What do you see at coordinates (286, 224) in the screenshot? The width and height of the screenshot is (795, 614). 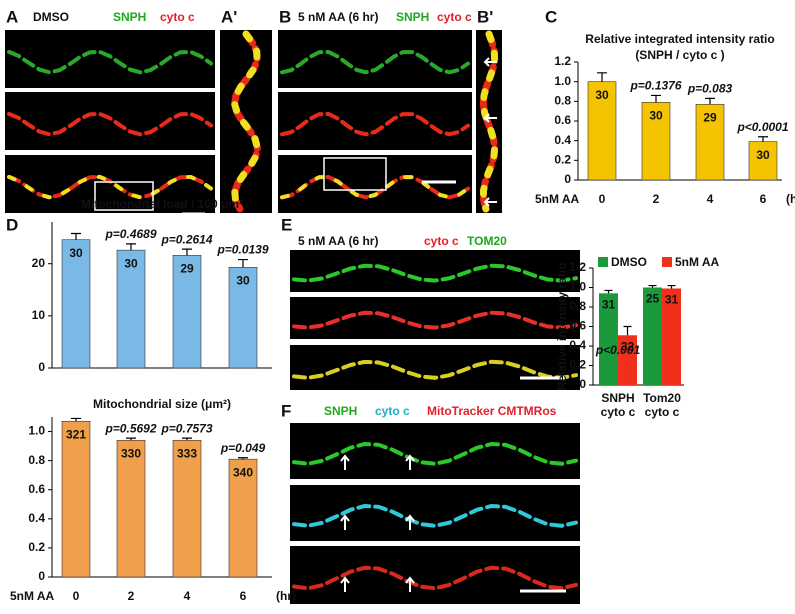 I see `panel-letter: E` at bounding box center [286, 224].